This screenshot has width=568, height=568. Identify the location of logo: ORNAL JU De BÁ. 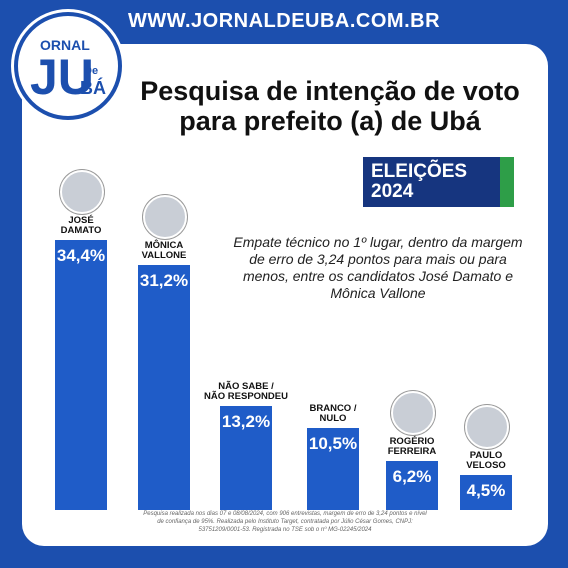
(68, 66).